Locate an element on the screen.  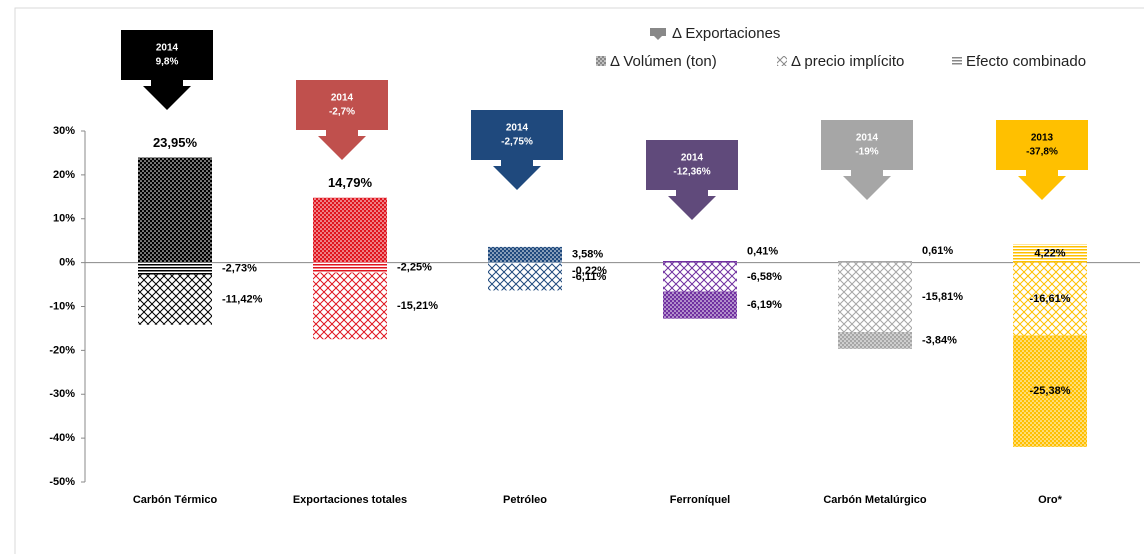
y-tick-label: -40% is located at coordinates (62, 438).